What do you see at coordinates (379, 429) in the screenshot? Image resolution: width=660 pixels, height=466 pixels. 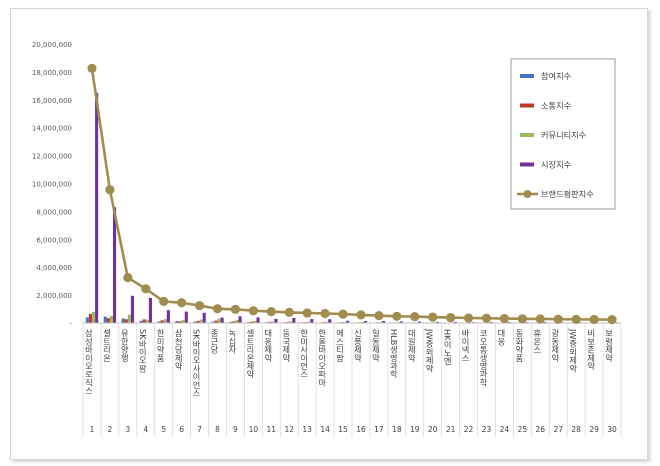 I see `rank-label: 17` at bounding box center [379, 429].